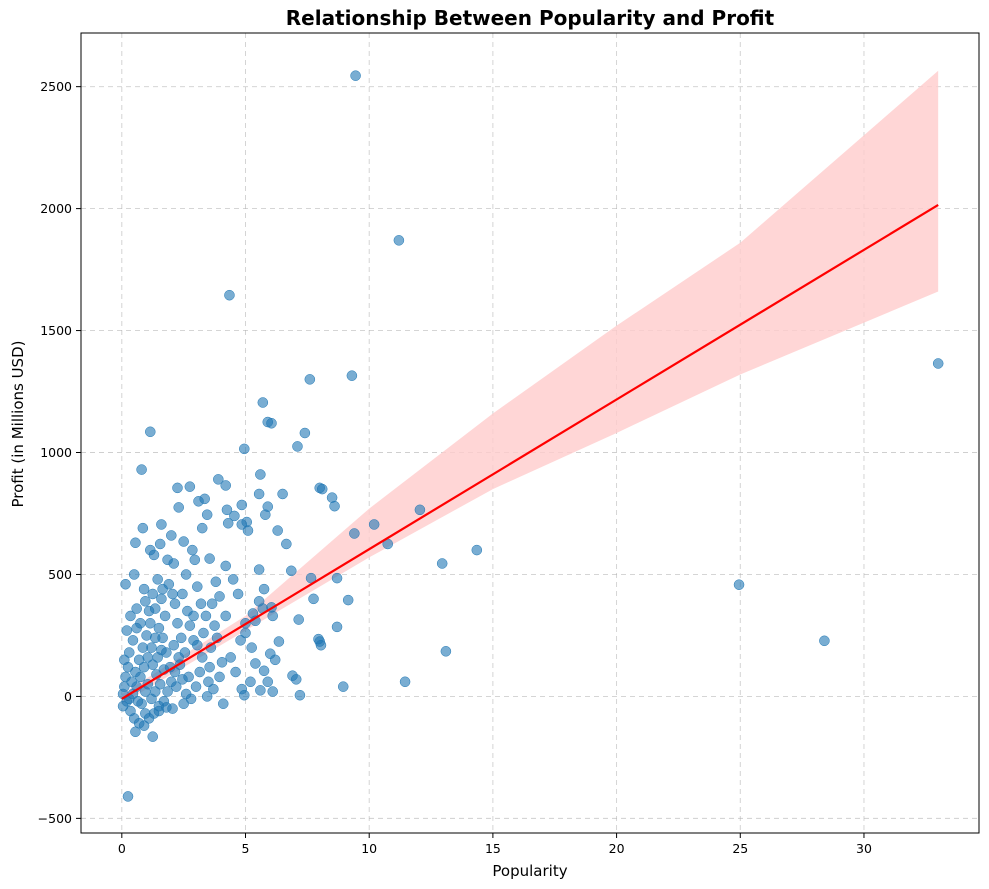 This screenshot has height=889, width=989. What do you see at coordinates (529, 871) in the screenshot?
I see `x-axis-label: Popularity` at bounding box center [529, 871].